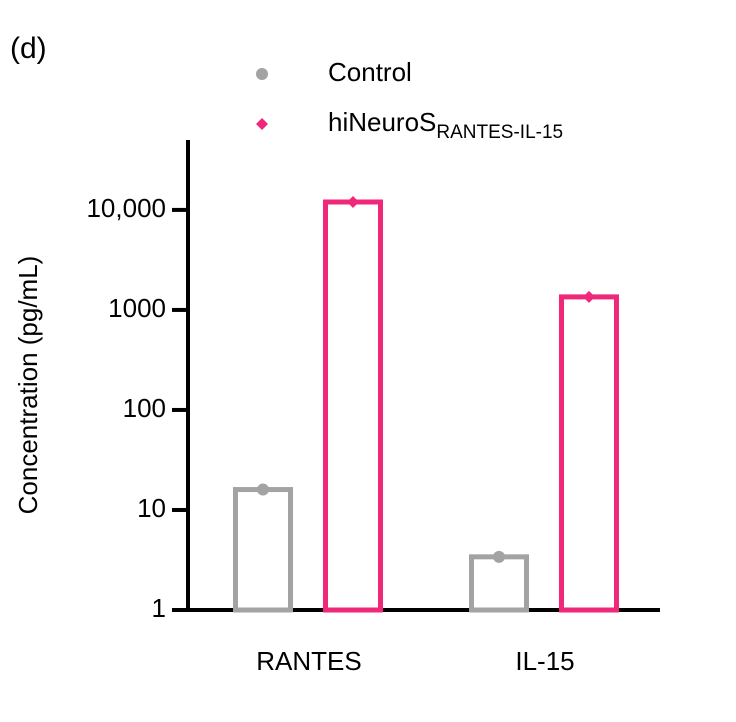 The width and height of the screenshot is (736, 722). Describe the element at coordinates (137, 308) in the screenshot. I see `y-tick-label: 1000` at that location.